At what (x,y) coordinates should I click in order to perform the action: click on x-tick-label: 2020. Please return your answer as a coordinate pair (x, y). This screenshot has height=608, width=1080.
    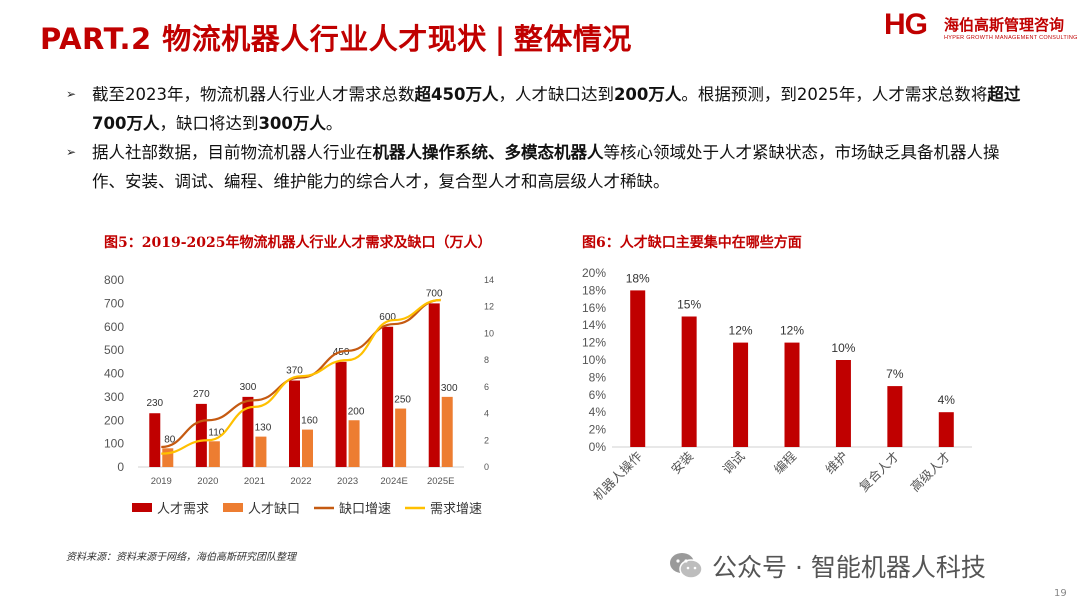
    Looking at the image, I should click on (207, 481).